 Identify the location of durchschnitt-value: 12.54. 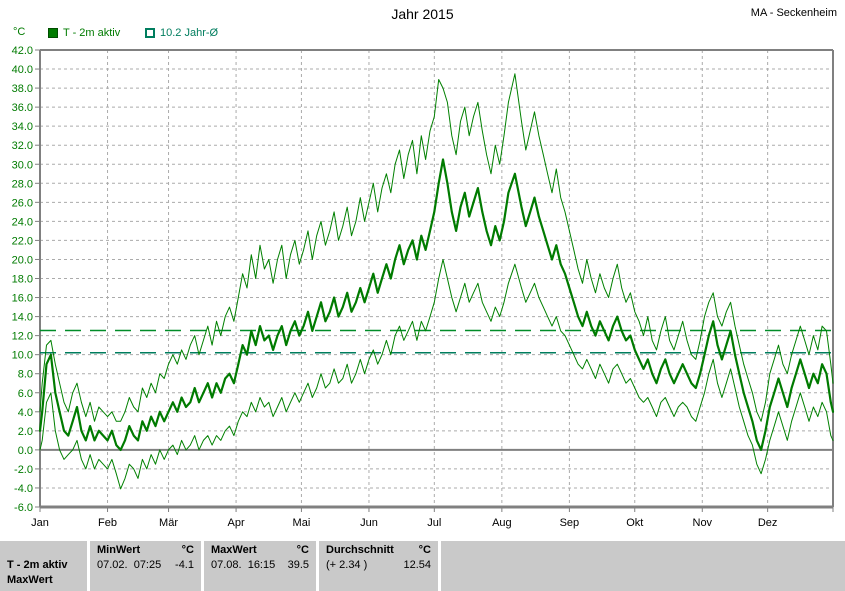
(417, 565).